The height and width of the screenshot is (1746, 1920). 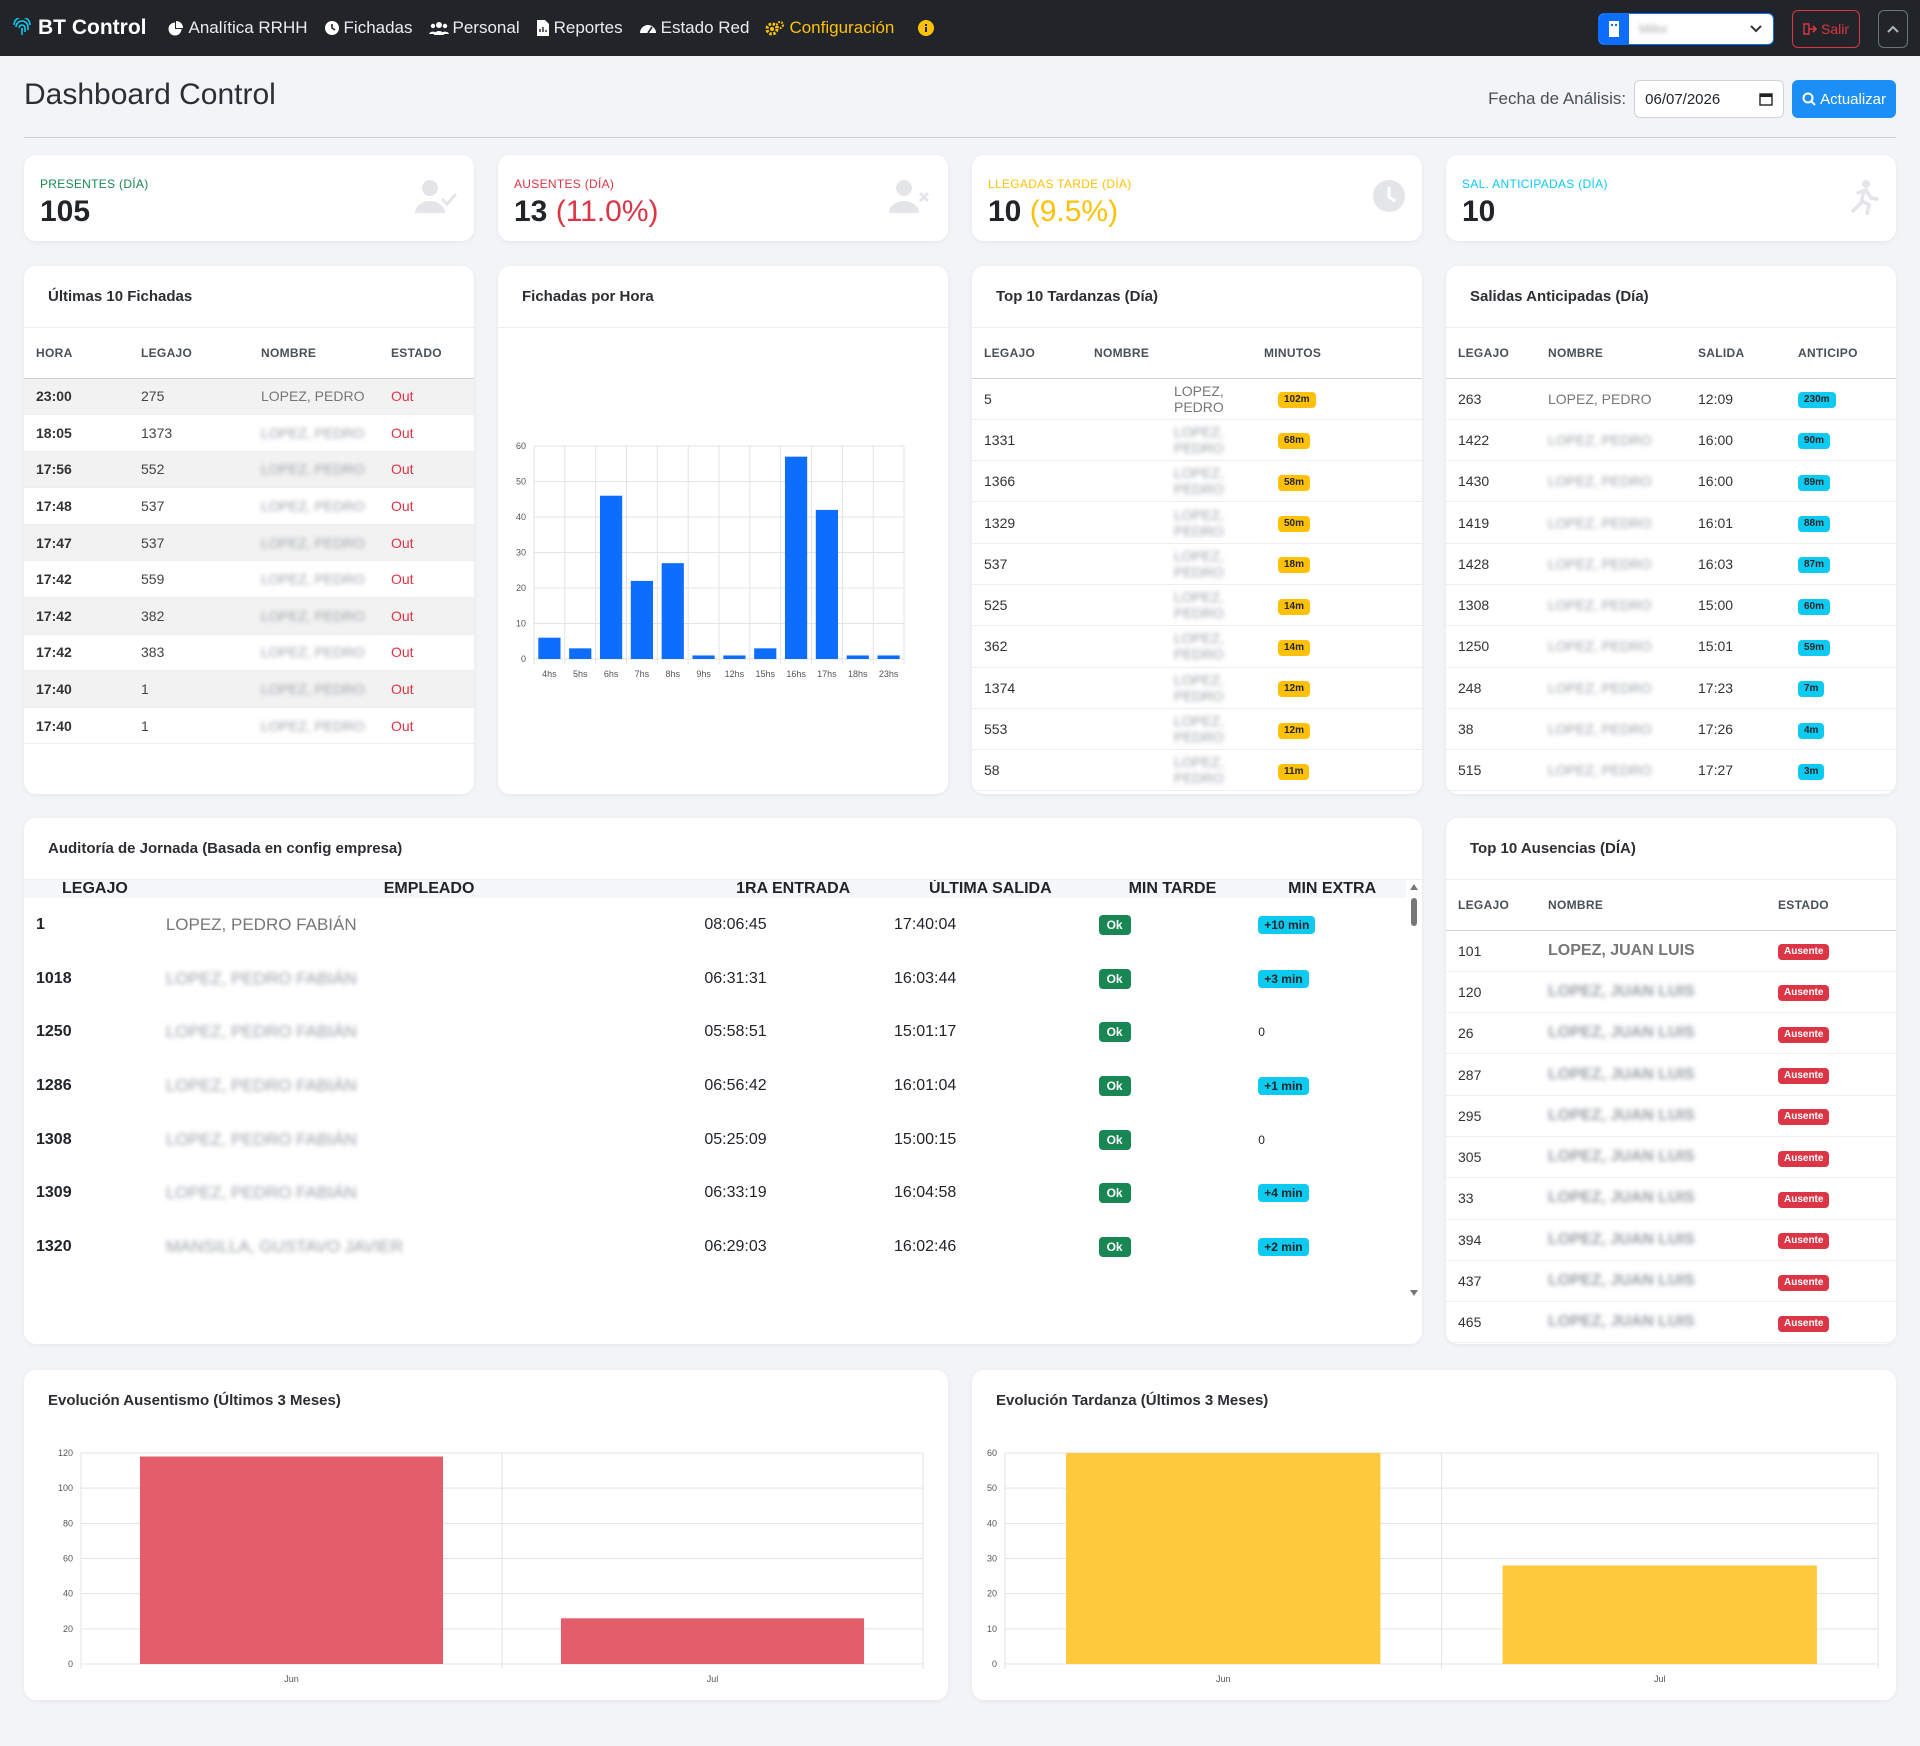 I want to click on calendar-icon, so click(x=1766, y=99).